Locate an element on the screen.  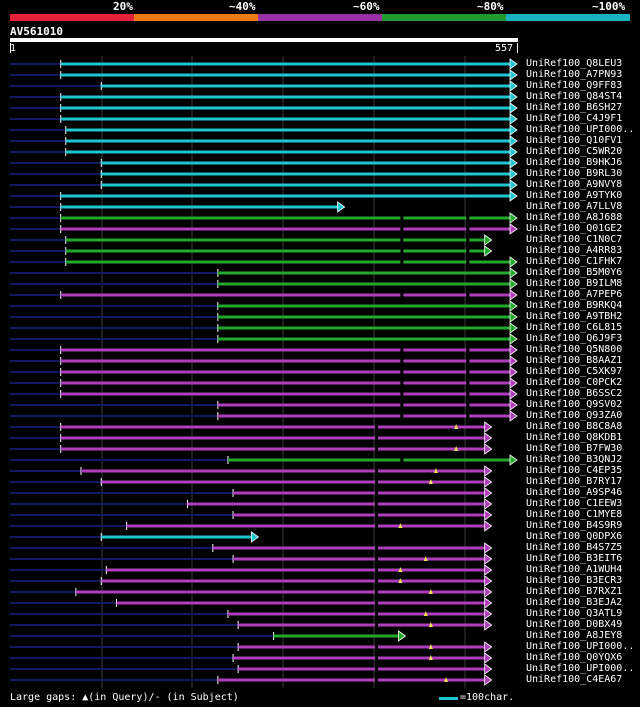
hit-label: UniRef100_A8J688 is located at coordinates (574, 217).